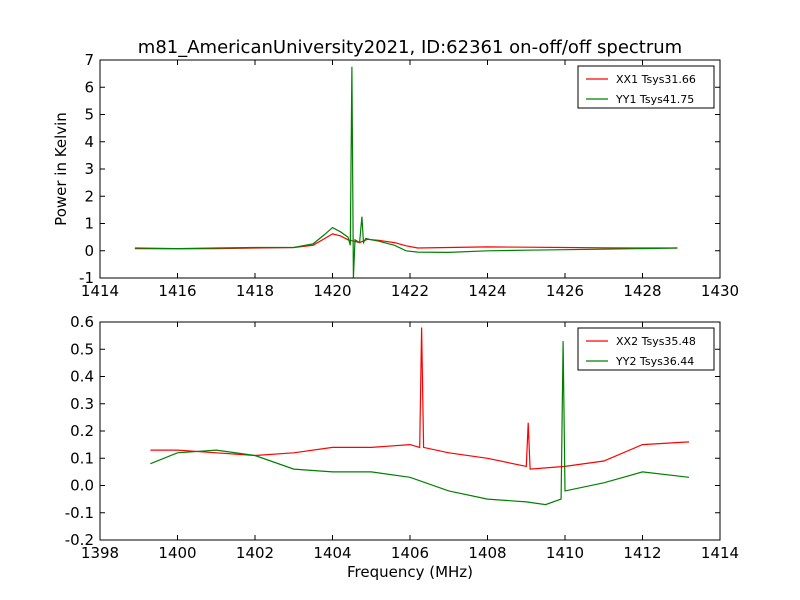 The height and width of the screenshot is (600, 800). What do you see at coordinates (656, 79) in the screenshot?
I see `top-legend-label-1: XX1 Tsys31.66` at bounding box center [656, 79].